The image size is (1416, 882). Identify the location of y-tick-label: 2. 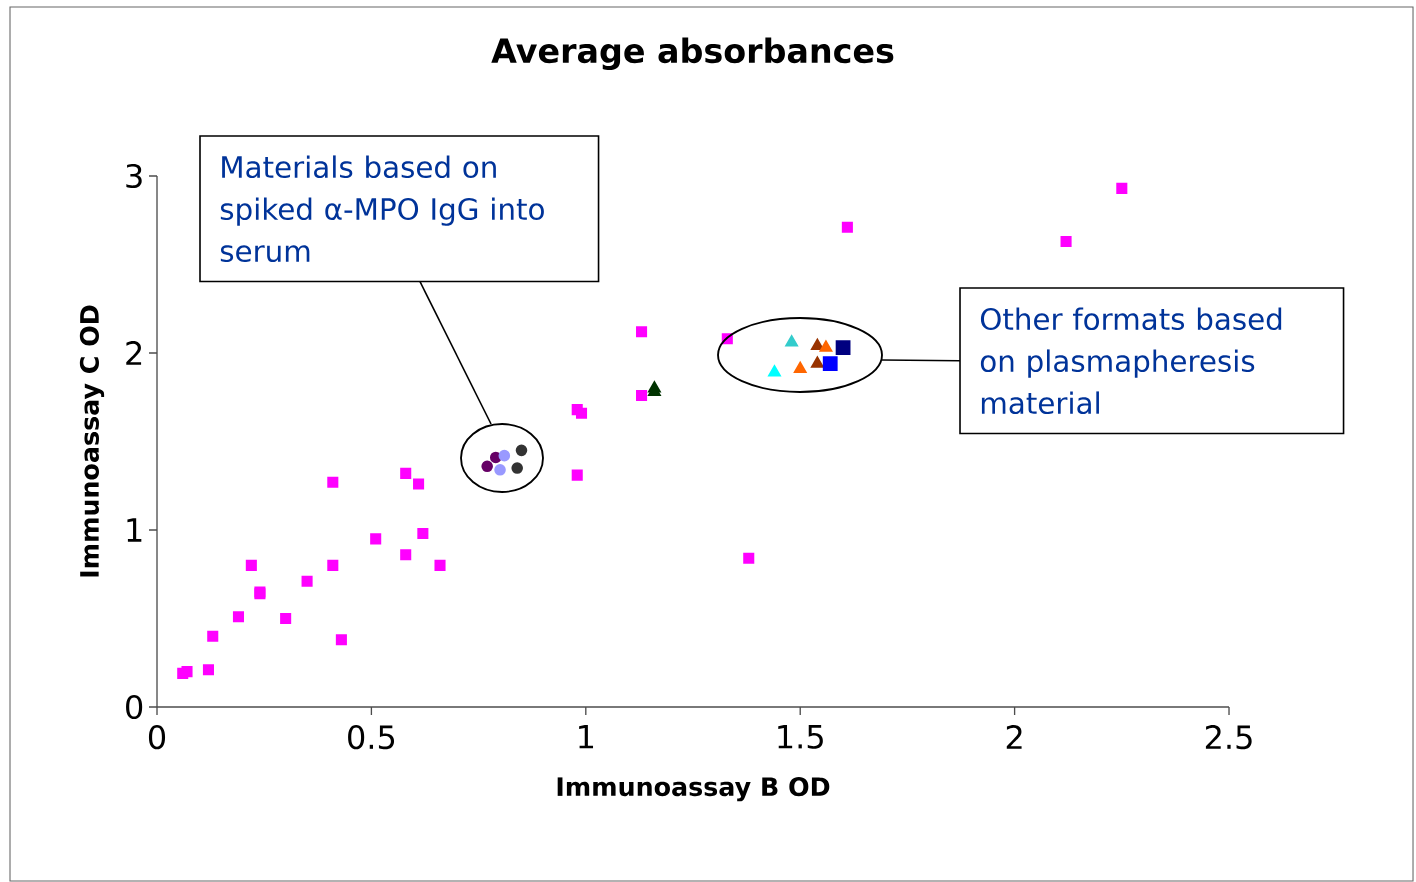
(134, 353).